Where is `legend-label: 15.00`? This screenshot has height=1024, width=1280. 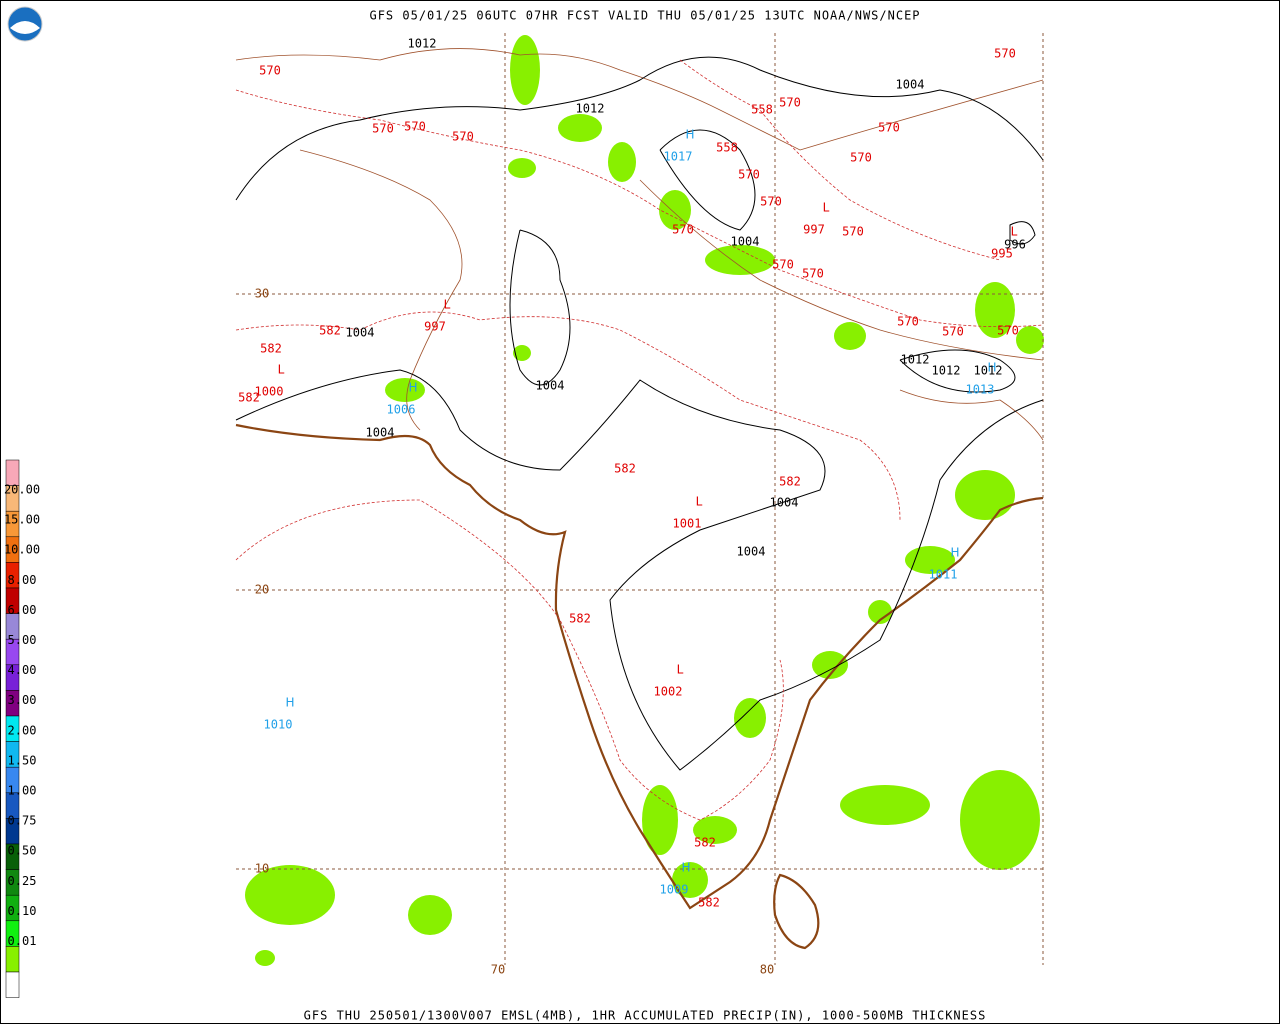 legend-label: 15.00 is located at coordinates (22, 520).